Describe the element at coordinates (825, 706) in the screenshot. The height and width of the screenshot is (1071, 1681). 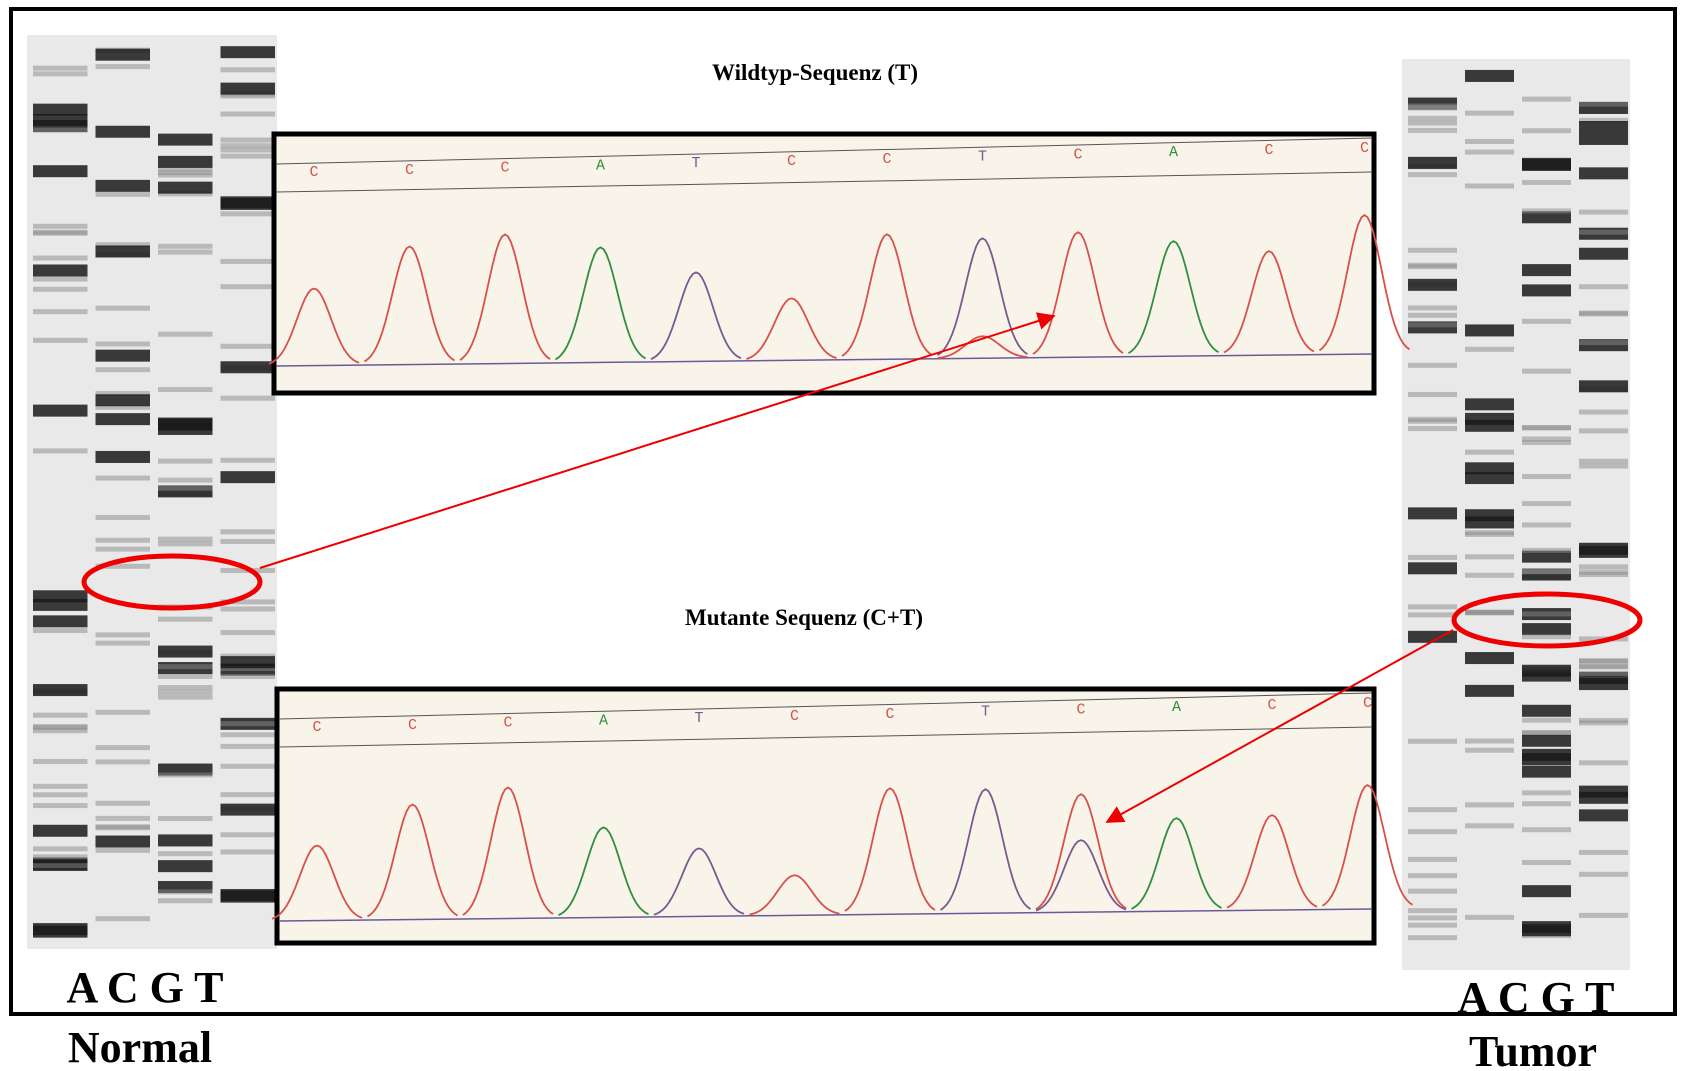
I see `track-line` at that location.